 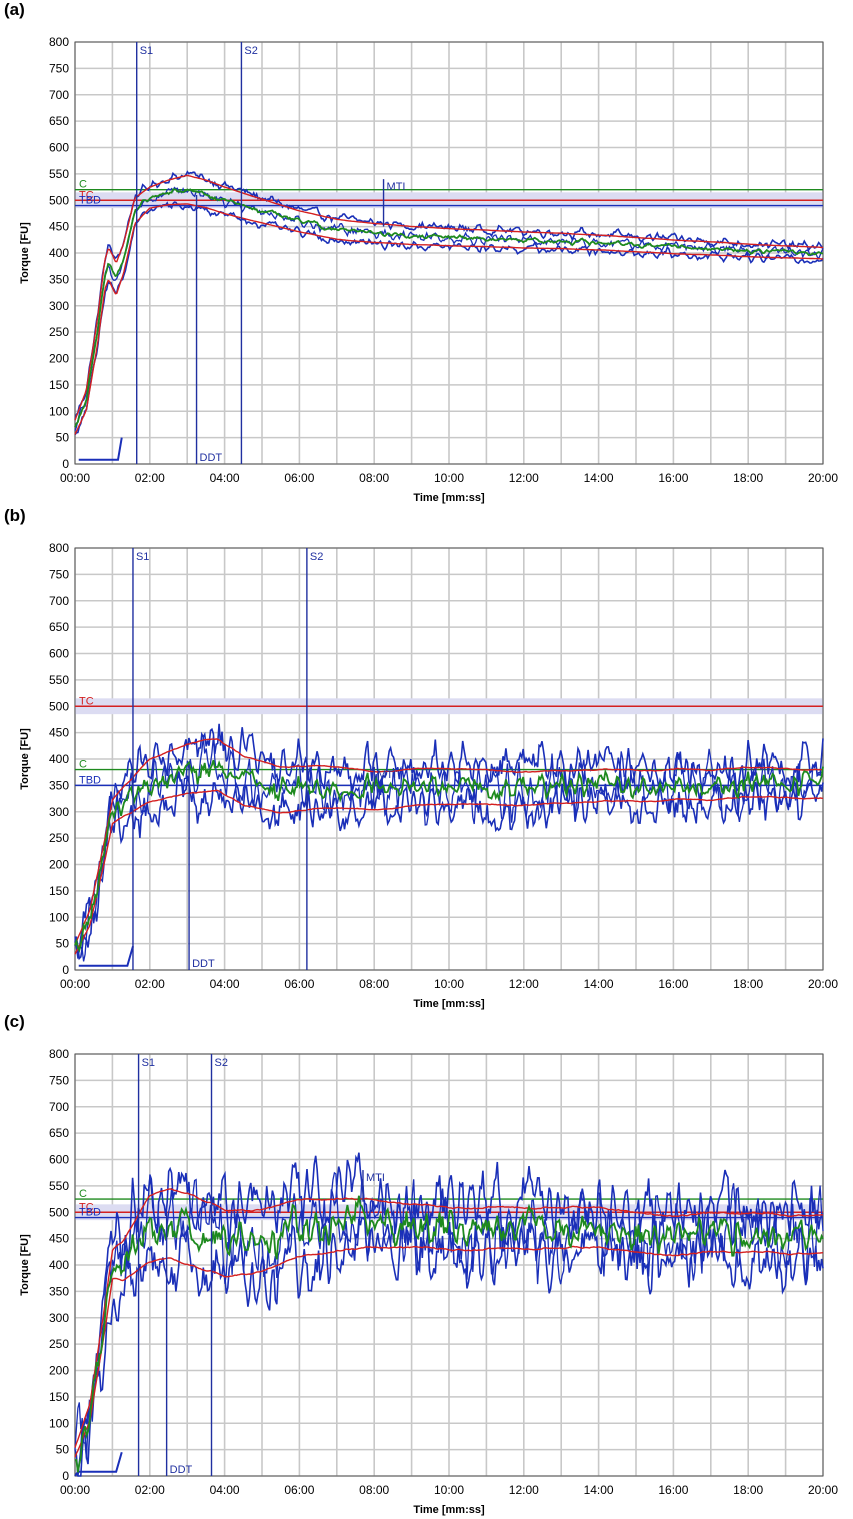 What do you see at coordinates (823, 1490) in the screenshot?
I see `x-tick-label: 20:00` at bounding box center [823, 1490].